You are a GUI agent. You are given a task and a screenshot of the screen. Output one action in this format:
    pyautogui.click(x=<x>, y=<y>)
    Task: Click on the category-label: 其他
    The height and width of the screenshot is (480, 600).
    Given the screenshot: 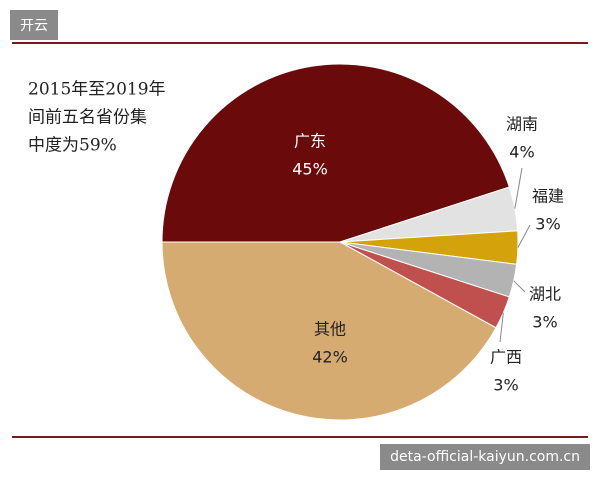 What is the action you would take?
    pyautogui.click(x=330, y=329)
    